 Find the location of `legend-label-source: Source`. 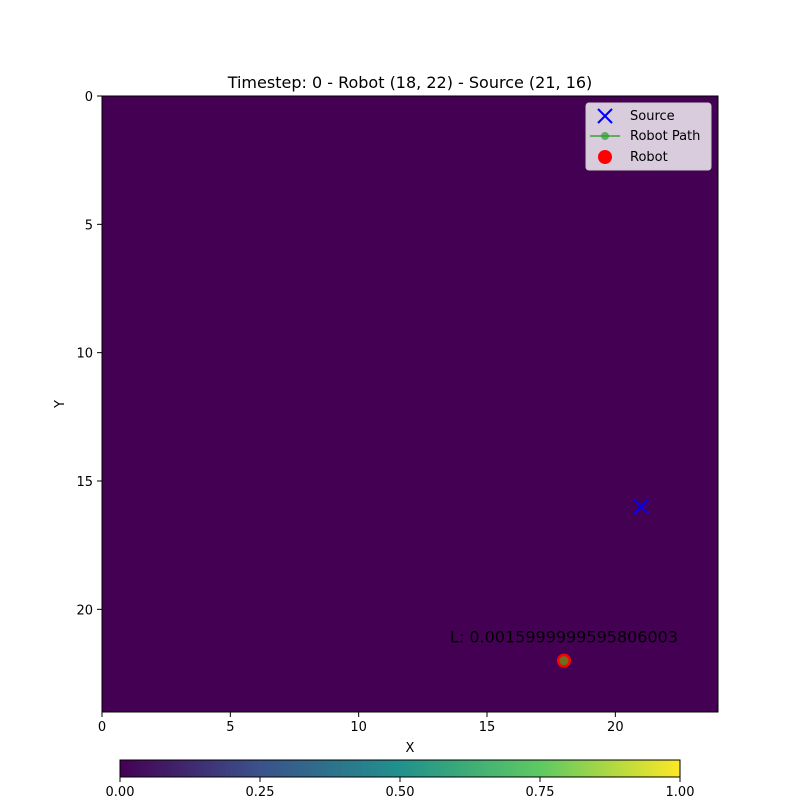

legend-label-source: Source is located at coordinates (652, 116).